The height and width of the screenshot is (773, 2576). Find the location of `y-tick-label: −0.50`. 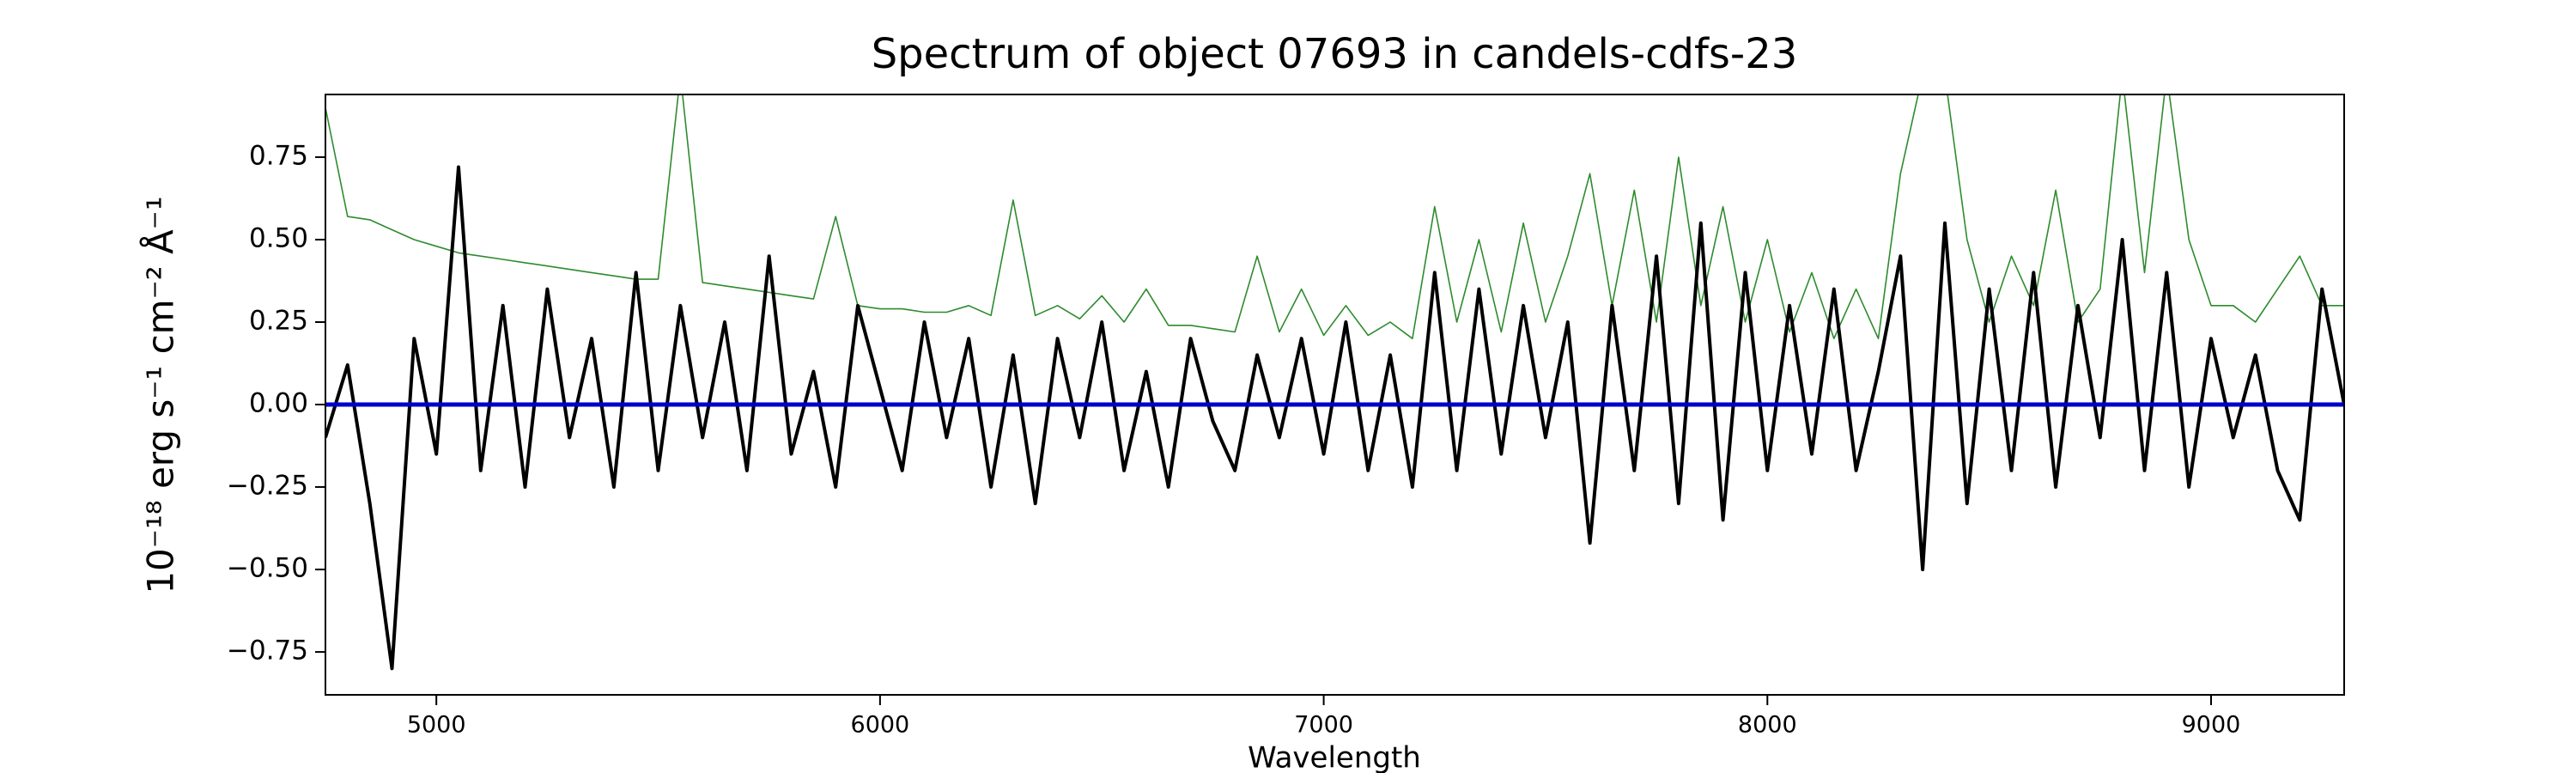

y-tick-label: −0.50 is located at coordinates (268, 568).